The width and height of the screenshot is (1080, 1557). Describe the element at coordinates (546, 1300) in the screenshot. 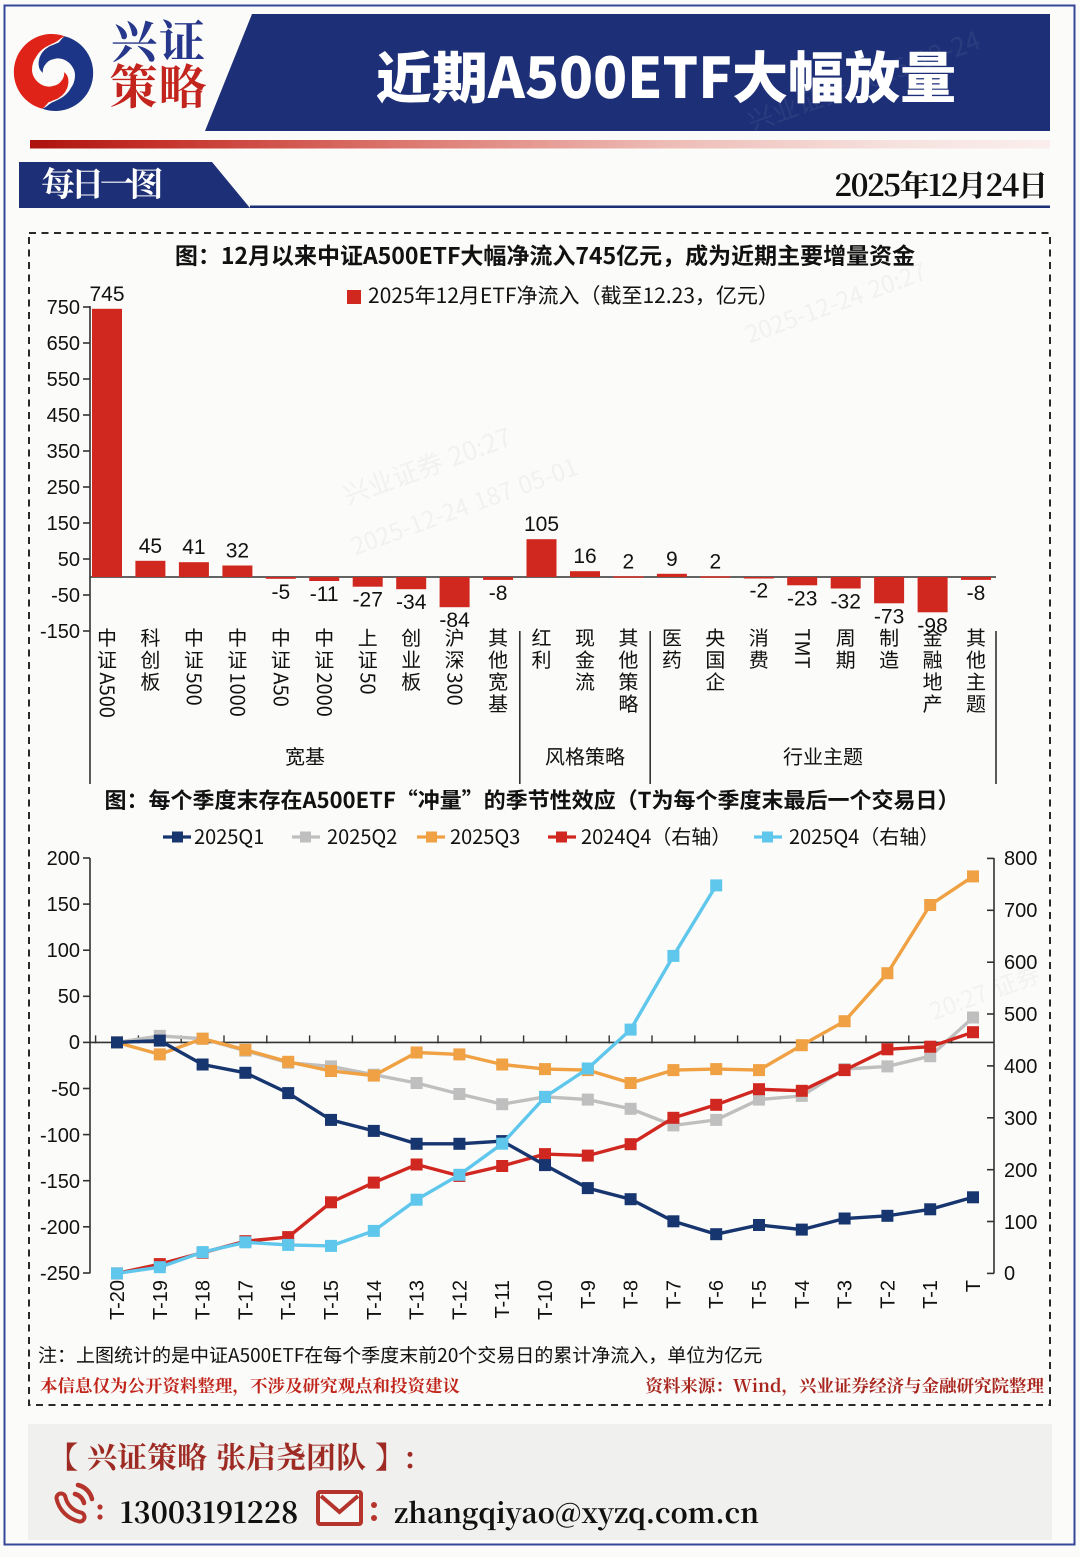

I see `svg-text: T-10` at that location.